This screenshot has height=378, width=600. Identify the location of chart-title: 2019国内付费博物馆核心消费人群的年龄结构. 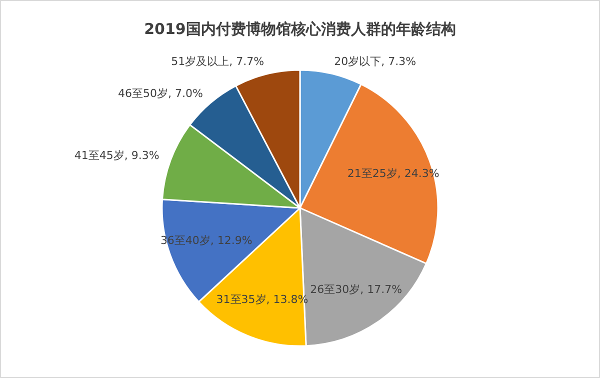
(300, 29).